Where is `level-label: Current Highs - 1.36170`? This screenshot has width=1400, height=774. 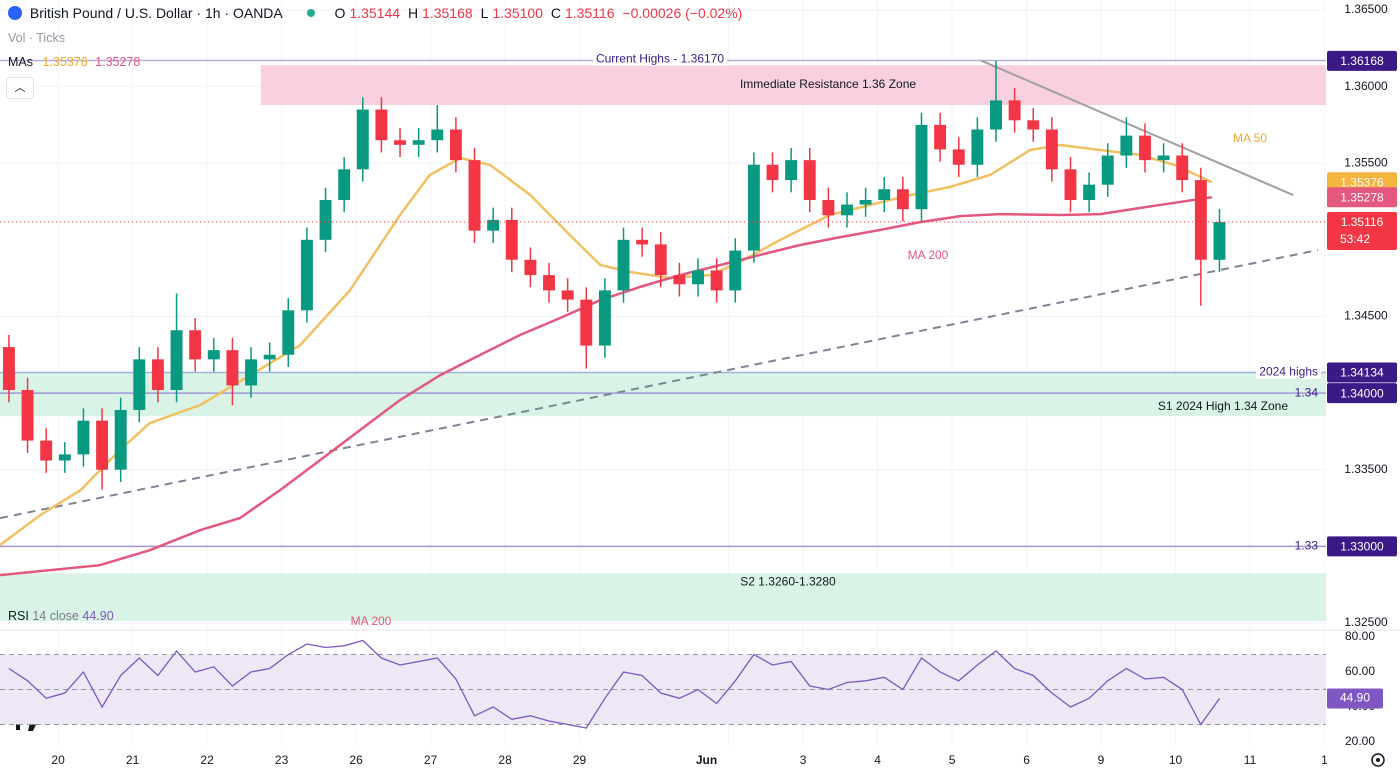 level-label: Current Highs - 1.36170 is located at coordinates (660, 59).